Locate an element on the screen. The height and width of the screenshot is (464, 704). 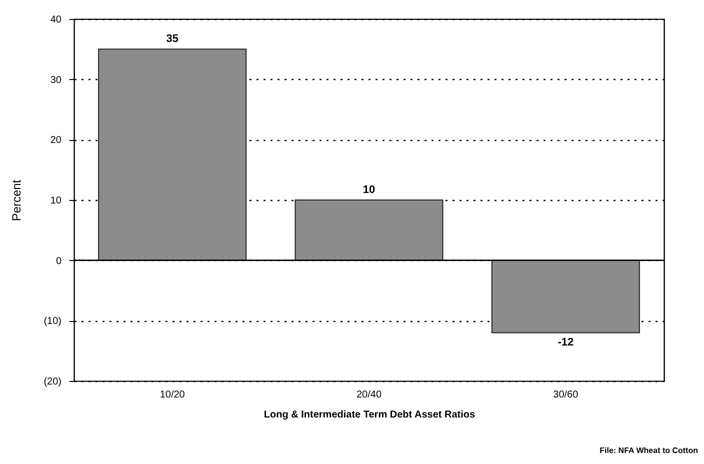
y-tick-label: 20 is located at coordinates (56, 140).